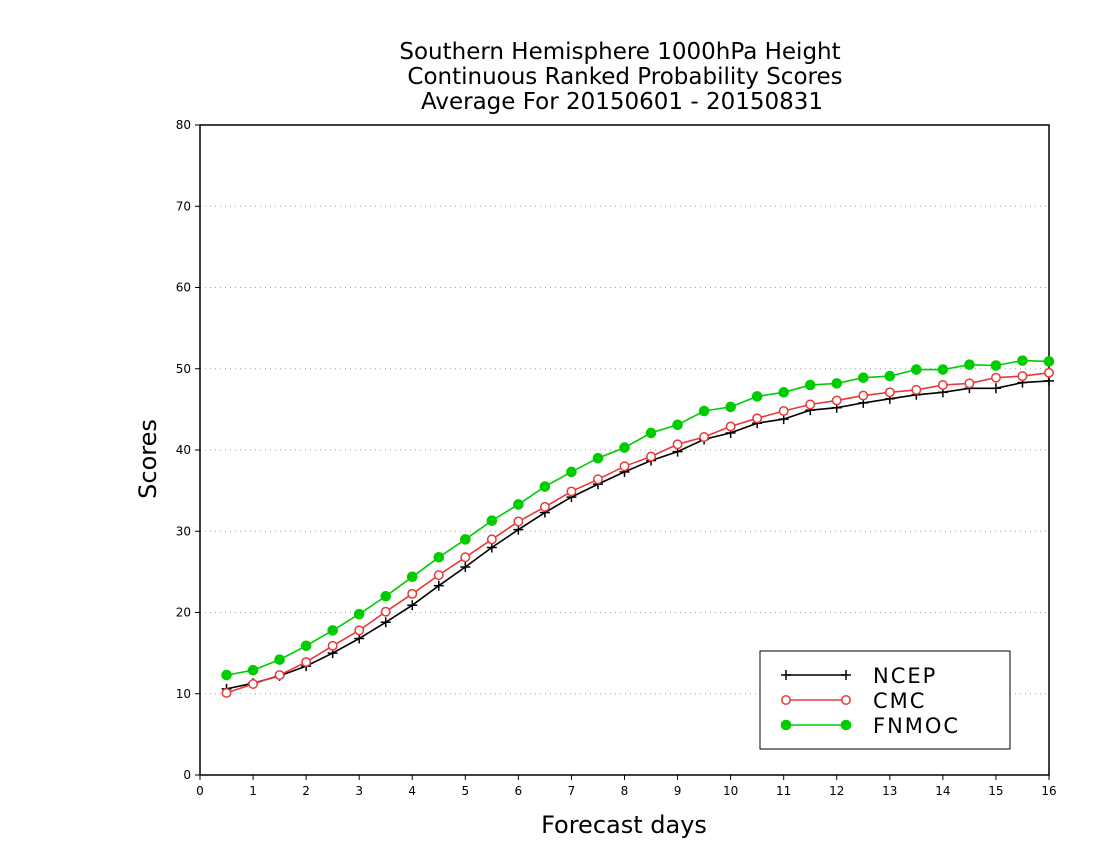  What do you see at coordinates (869, 726) in the screenshot?
I see `legend-item-fnmoc: FNMOC` at bounding box center [869, 726].